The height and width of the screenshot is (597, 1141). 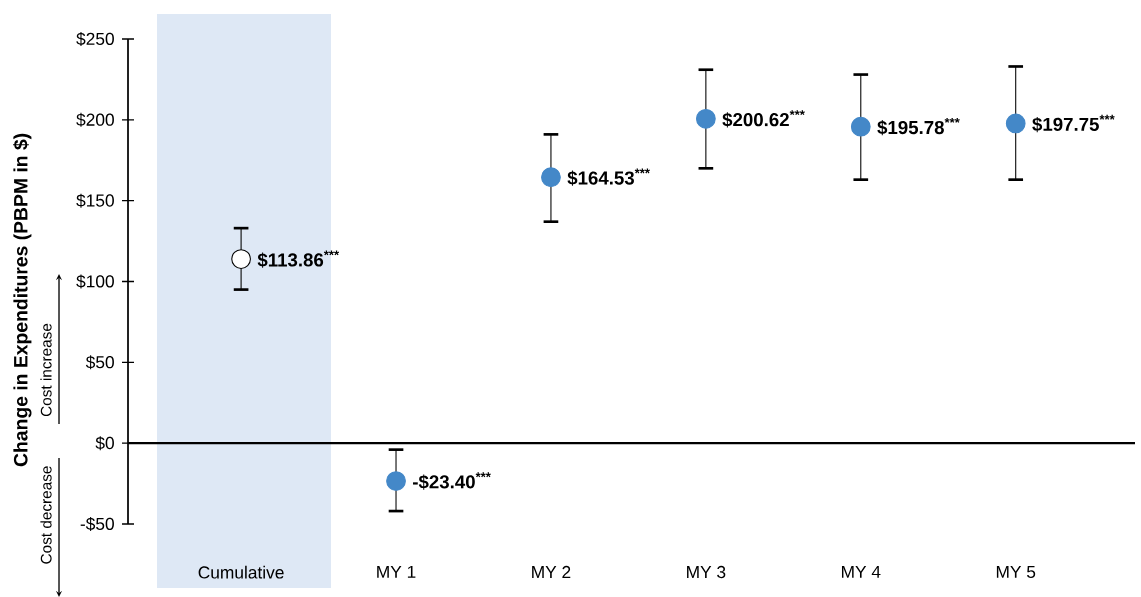 What do you see at coordinates (95, 281) in the screenshot?
I see `y-tick-label: $100` at bounding box center [95, 281].